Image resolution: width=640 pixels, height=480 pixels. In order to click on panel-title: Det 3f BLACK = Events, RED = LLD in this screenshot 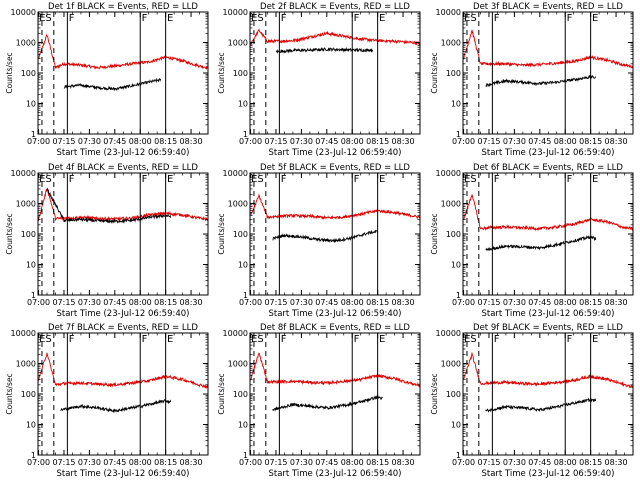, I will do `click(548, 7)`.